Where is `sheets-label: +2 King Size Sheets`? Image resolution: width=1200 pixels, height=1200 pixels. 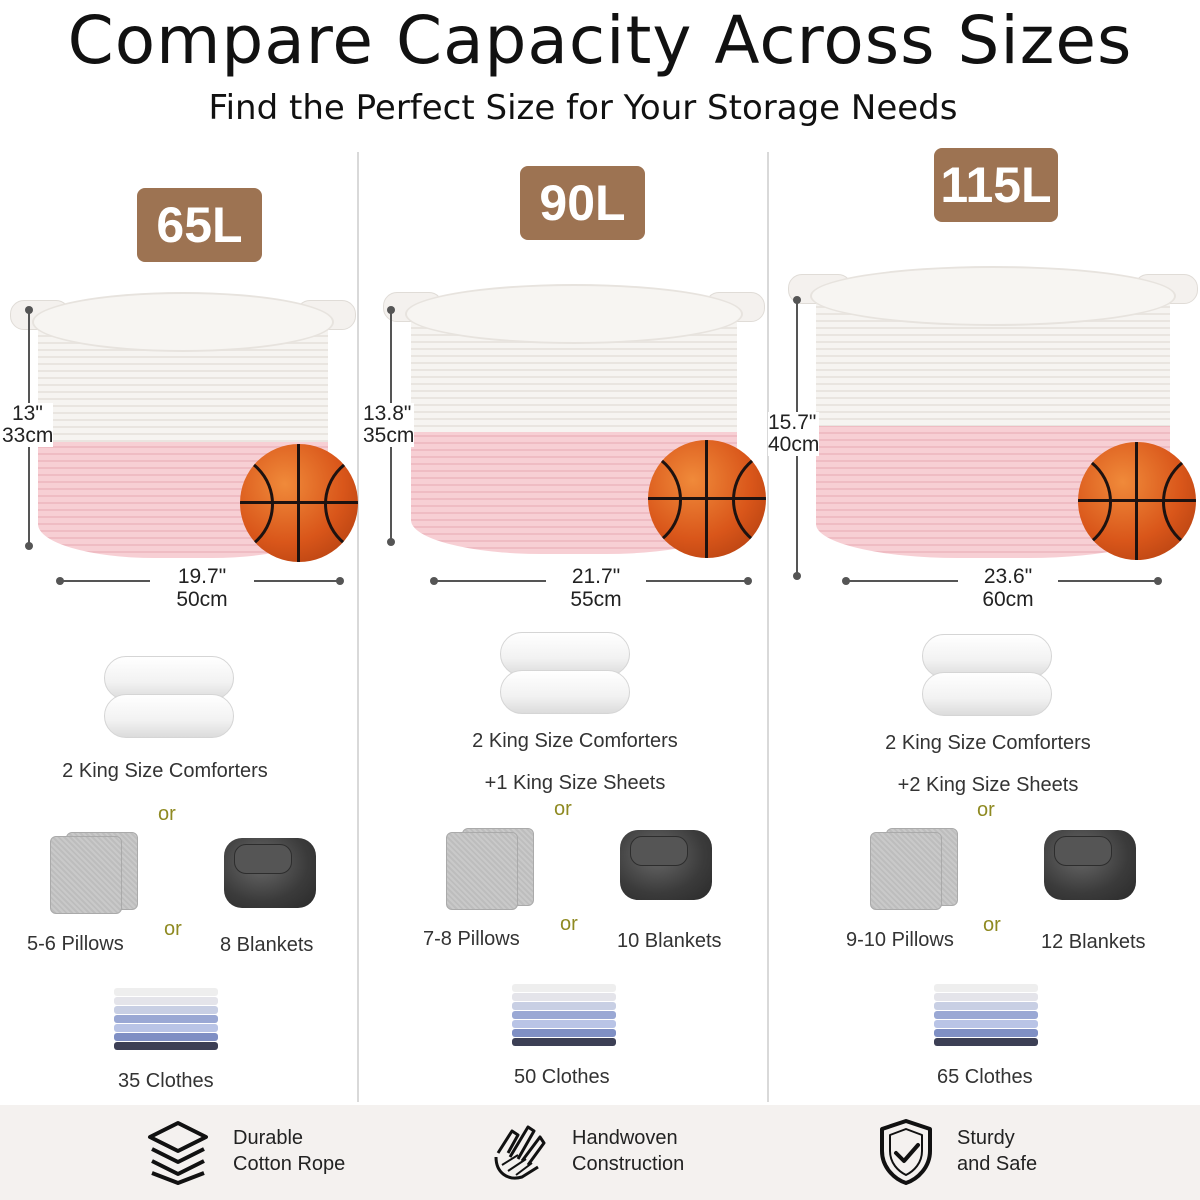
sheets-label: +2 King Size Sheets is located at coordinates (988, 785).